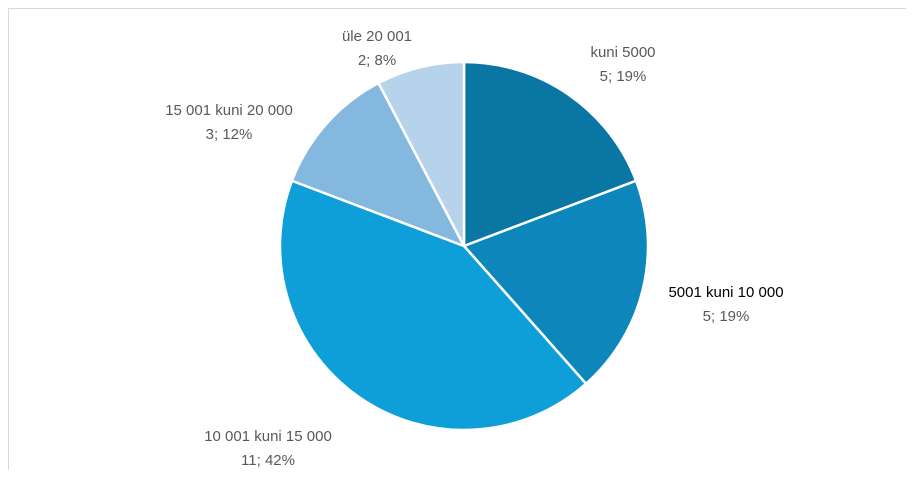 The image size is (914, 478). What do you see at coordinates (377, 60) in the screenshot?
I see `label-ule-20001-value: 2; 8%` at bounding box center [377, 60].